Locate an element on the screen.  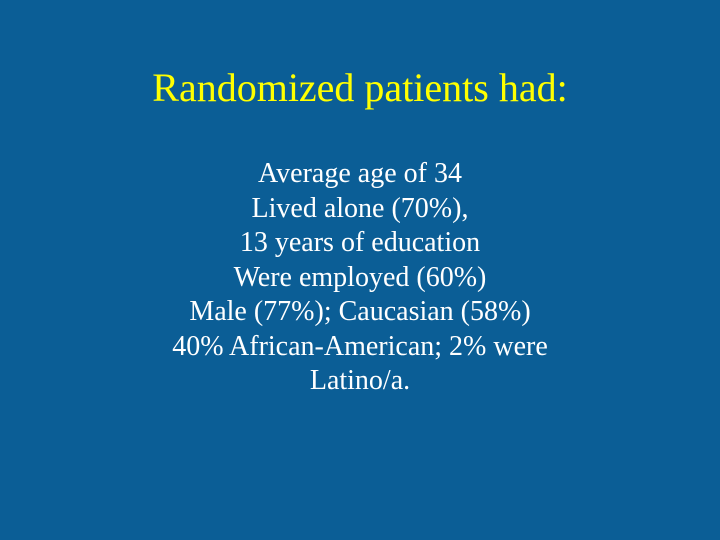
body-line-employed: Were employed (60%) is located at coordinates (360, 277).